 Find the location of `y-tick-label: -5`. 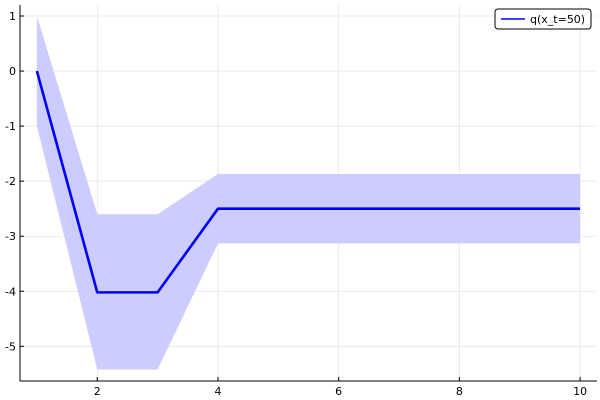

y-tick-label: -5 is located at coordinates (10, 346).